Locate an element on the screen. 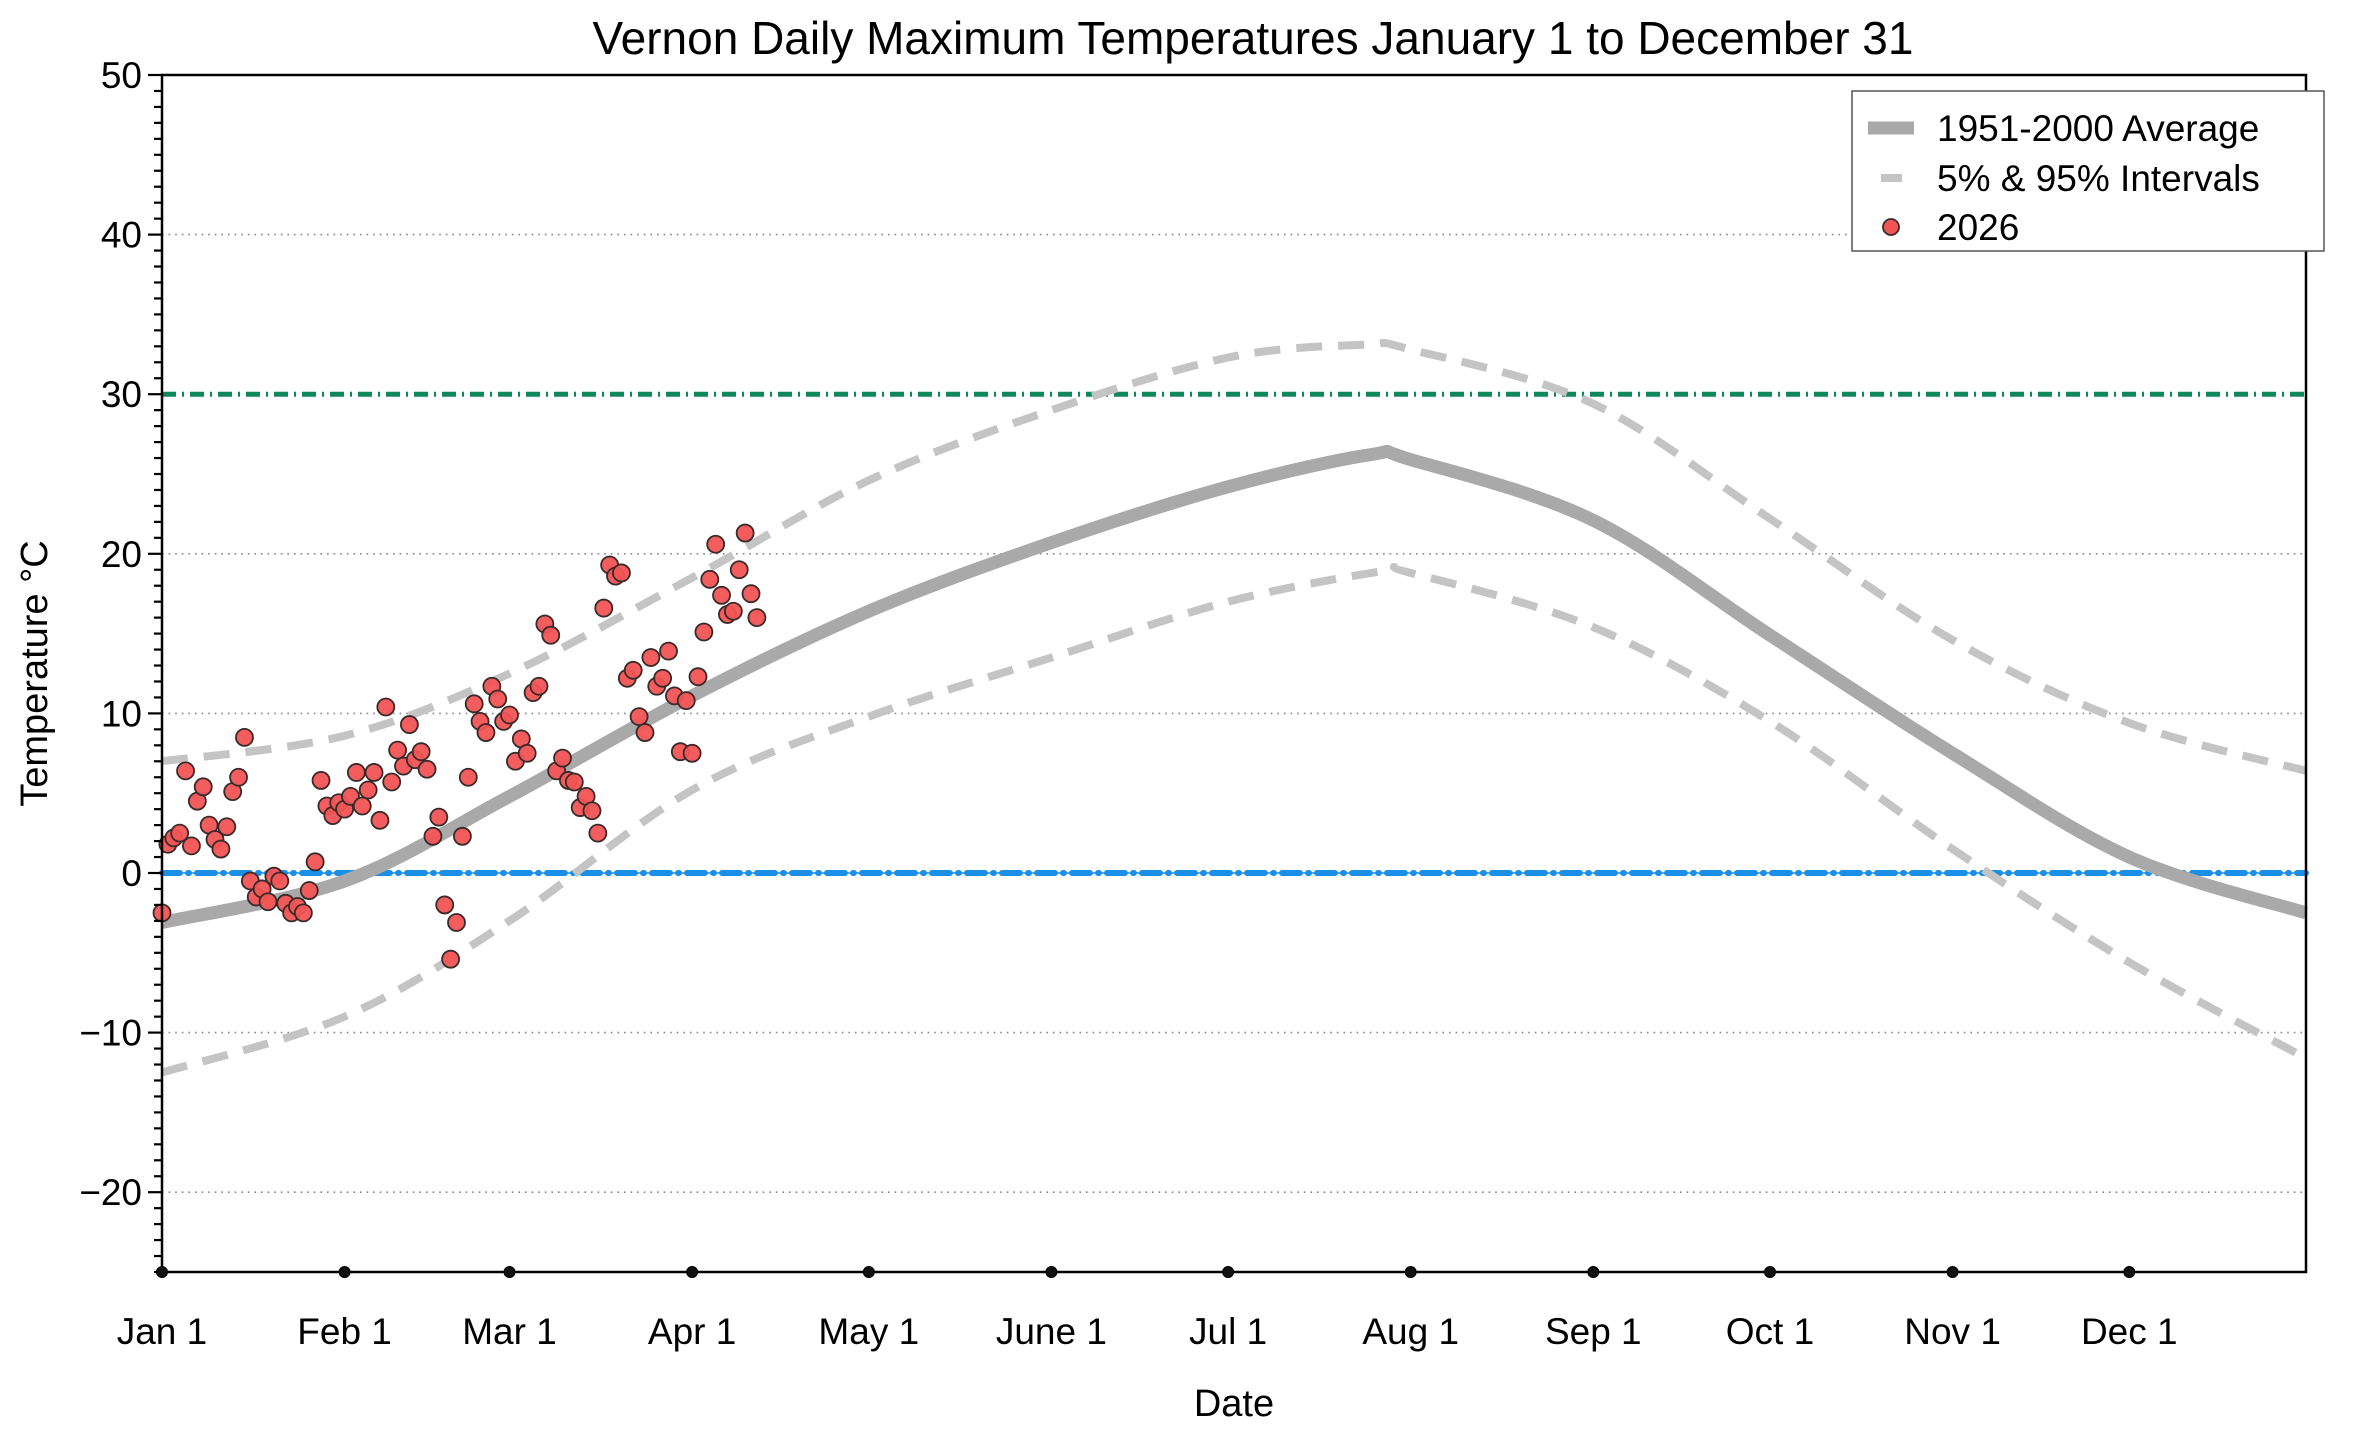 This screenshot has height=1432, width=2360. legend-swatch-2026 is located at coordinates (1891, 227).